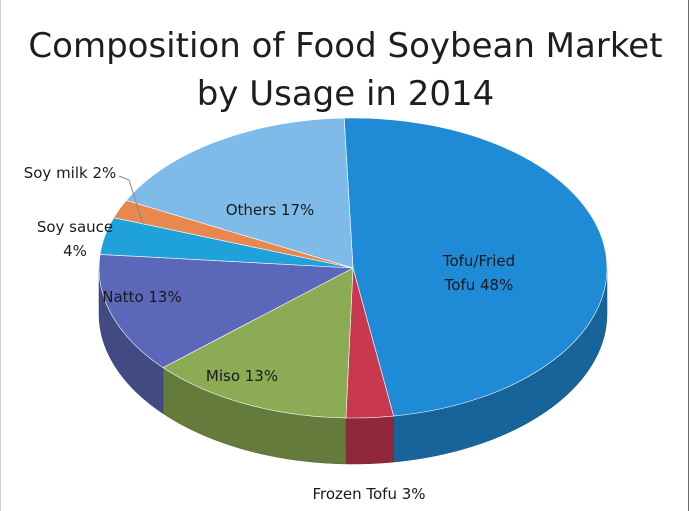 The width and height of the screenshot is (689, 511). What do you see at coordinates (75, 251) in the screenshot?
I see `label-soy-sauce-line: 4%` at bounding box center [75, 251].